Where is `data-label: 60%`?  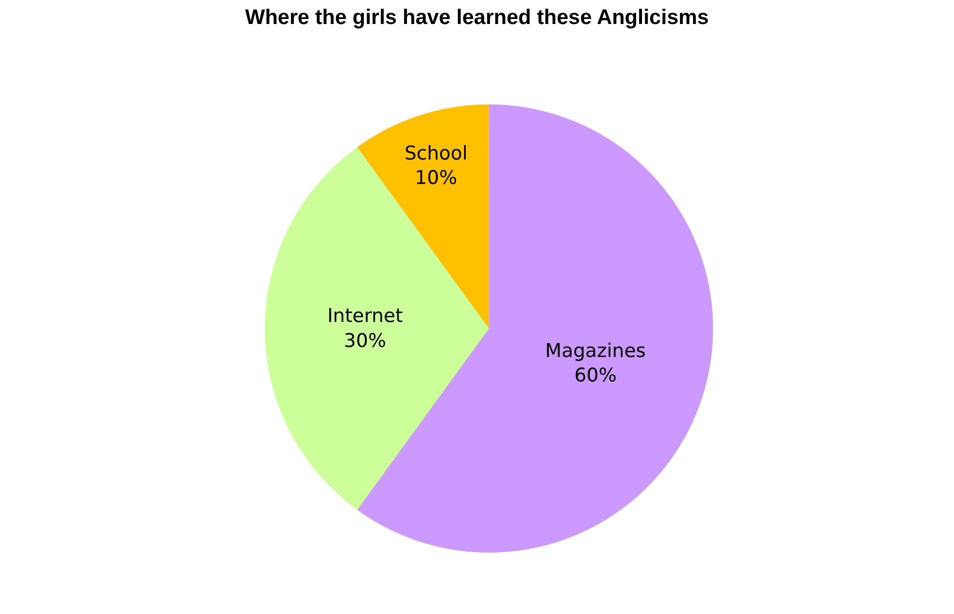
data-label: 60% is located at coordinates (595, 375).